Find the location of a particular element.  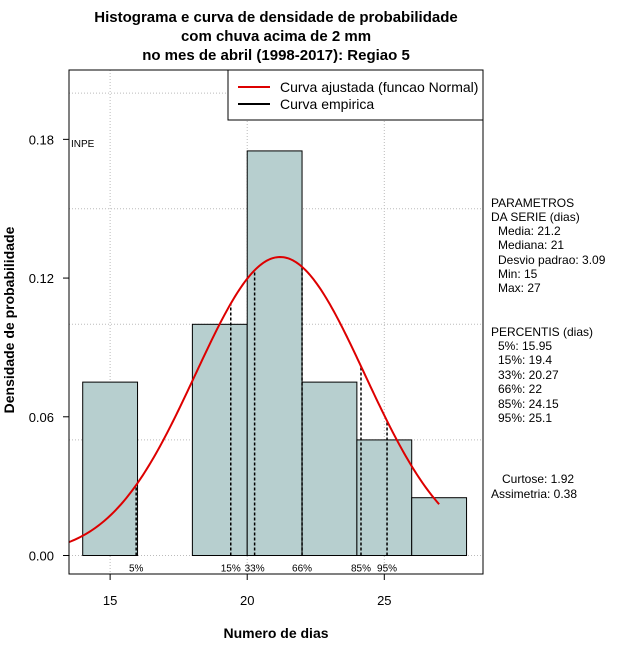

percentis-66: 66%: 22 is located at coordinates (520, 389).